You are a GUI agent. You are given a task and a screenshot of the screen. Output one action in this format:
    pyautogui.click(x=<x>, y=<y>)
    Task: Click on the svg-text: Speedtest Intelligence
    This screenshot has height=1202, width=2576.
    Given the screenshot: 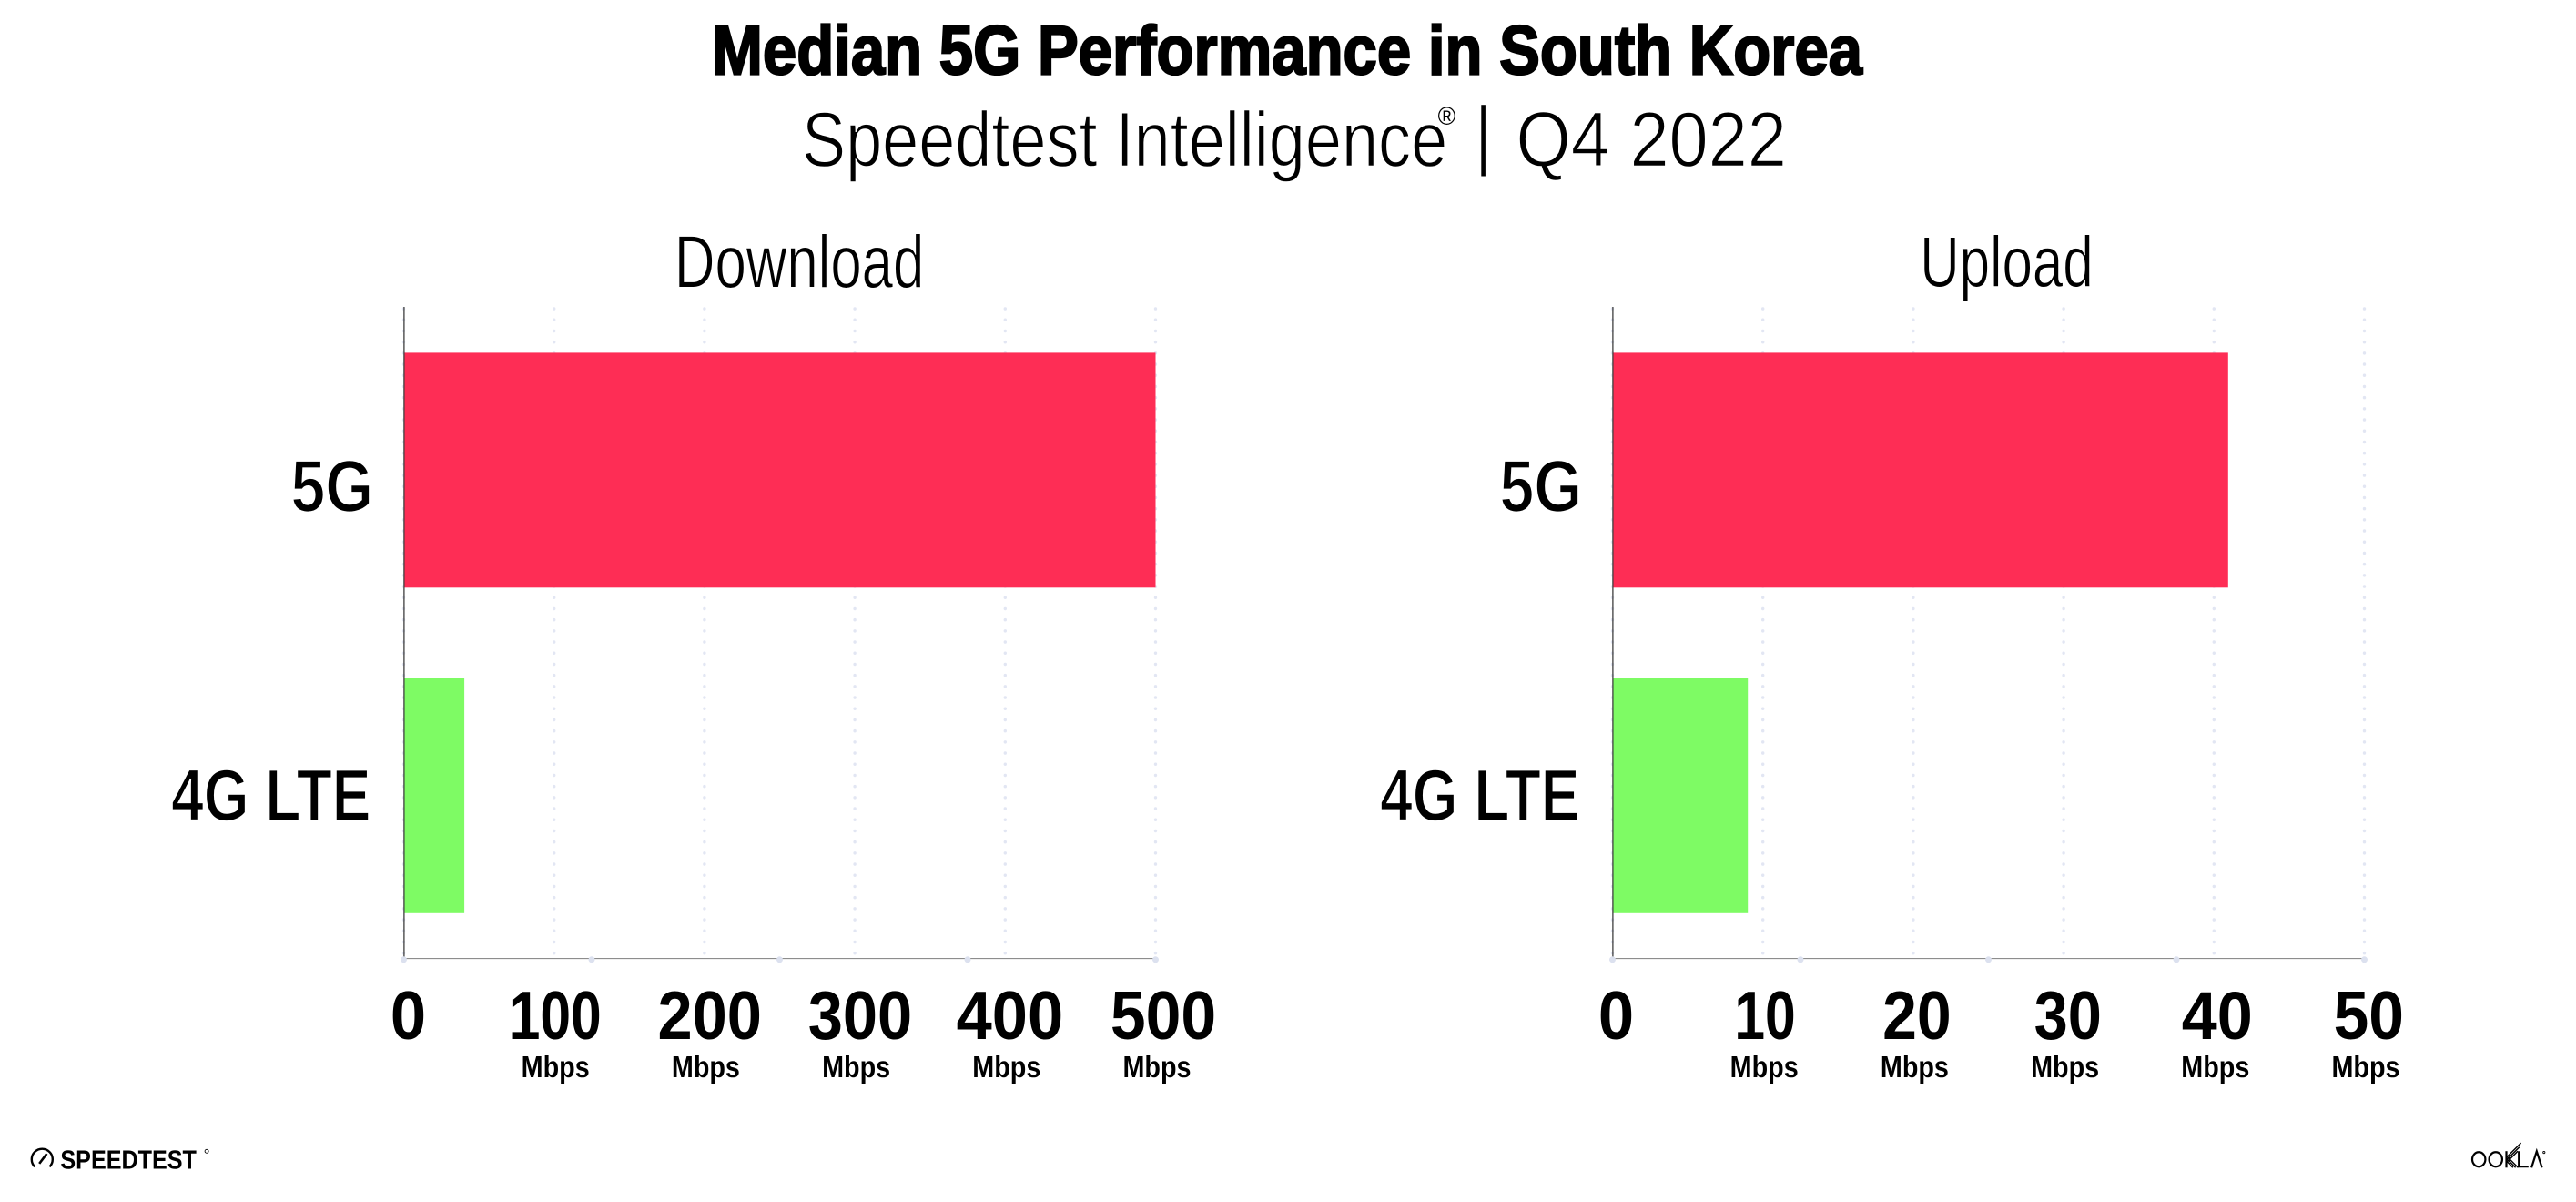 What is the action you would take?
    pyautogui.click(x=1124, y=139)
    